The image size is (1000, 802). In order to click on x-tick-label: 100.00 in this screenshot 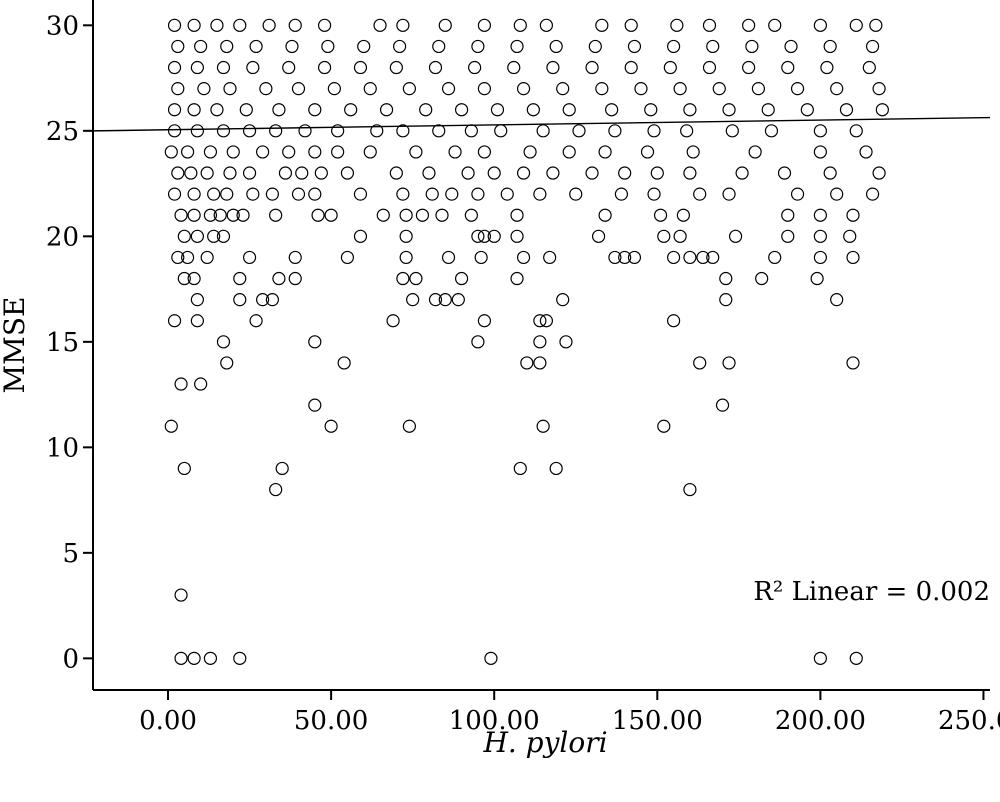, I will do `click(494, 721)`.